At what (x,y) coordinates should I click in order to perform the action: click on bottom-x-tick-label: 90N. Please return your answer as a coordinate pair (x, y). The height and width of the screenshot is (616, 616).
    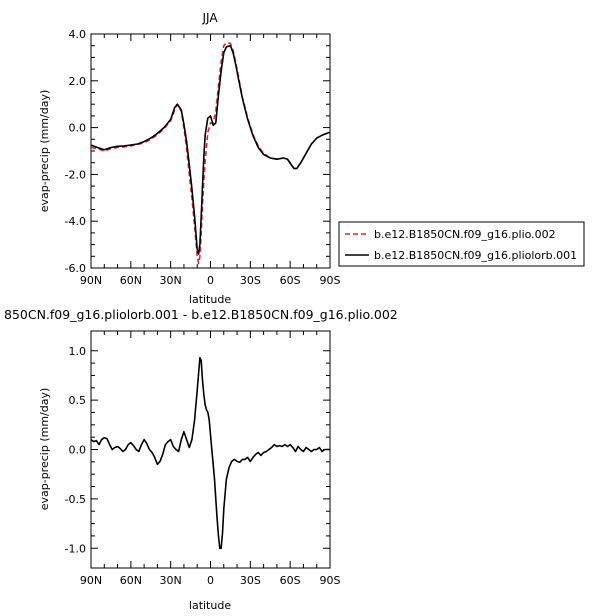
    Looking at the image, I should click on (91, 580).